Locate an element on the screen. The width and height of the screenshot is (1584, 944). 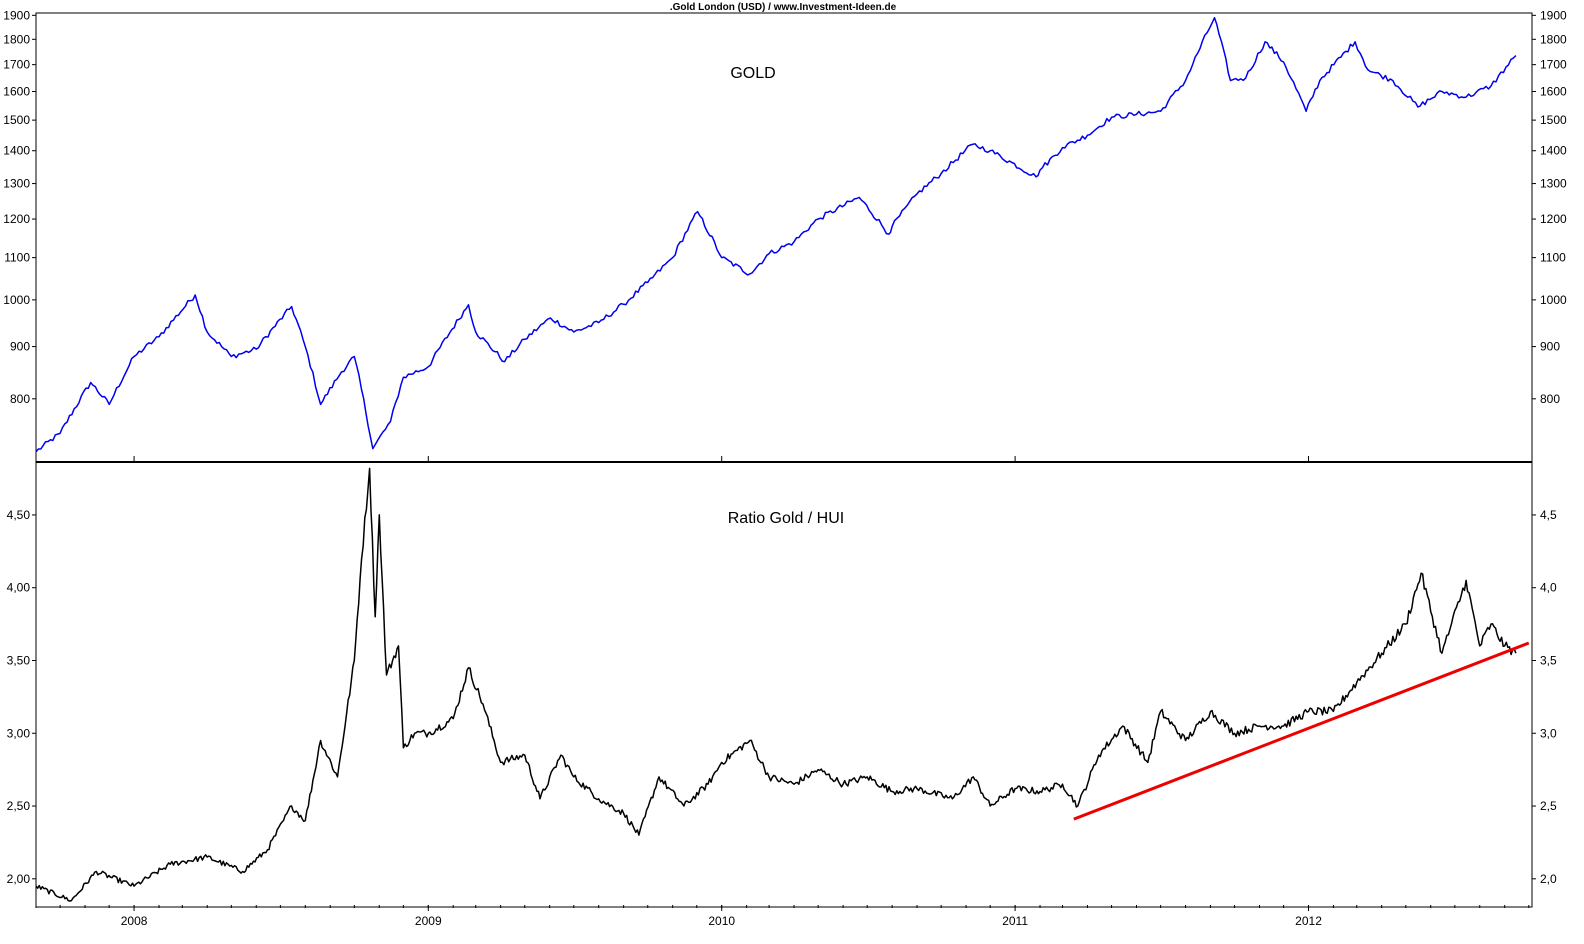
gold-y-tick-label-left: 1100 is located at coordinates (17, 258).